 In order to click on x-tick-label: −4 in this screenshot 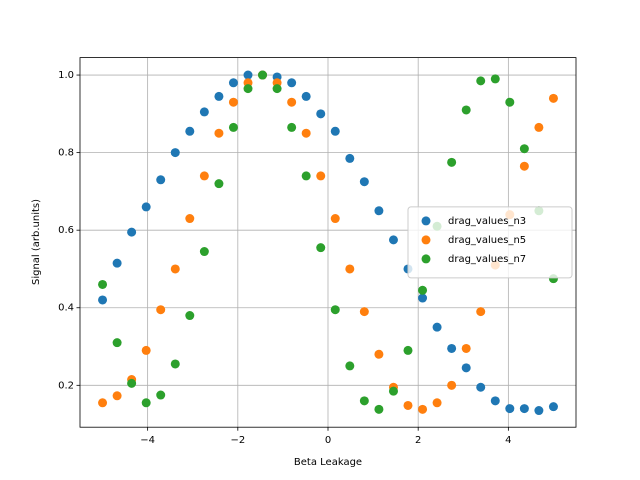, I will do `click(147, 440)`.